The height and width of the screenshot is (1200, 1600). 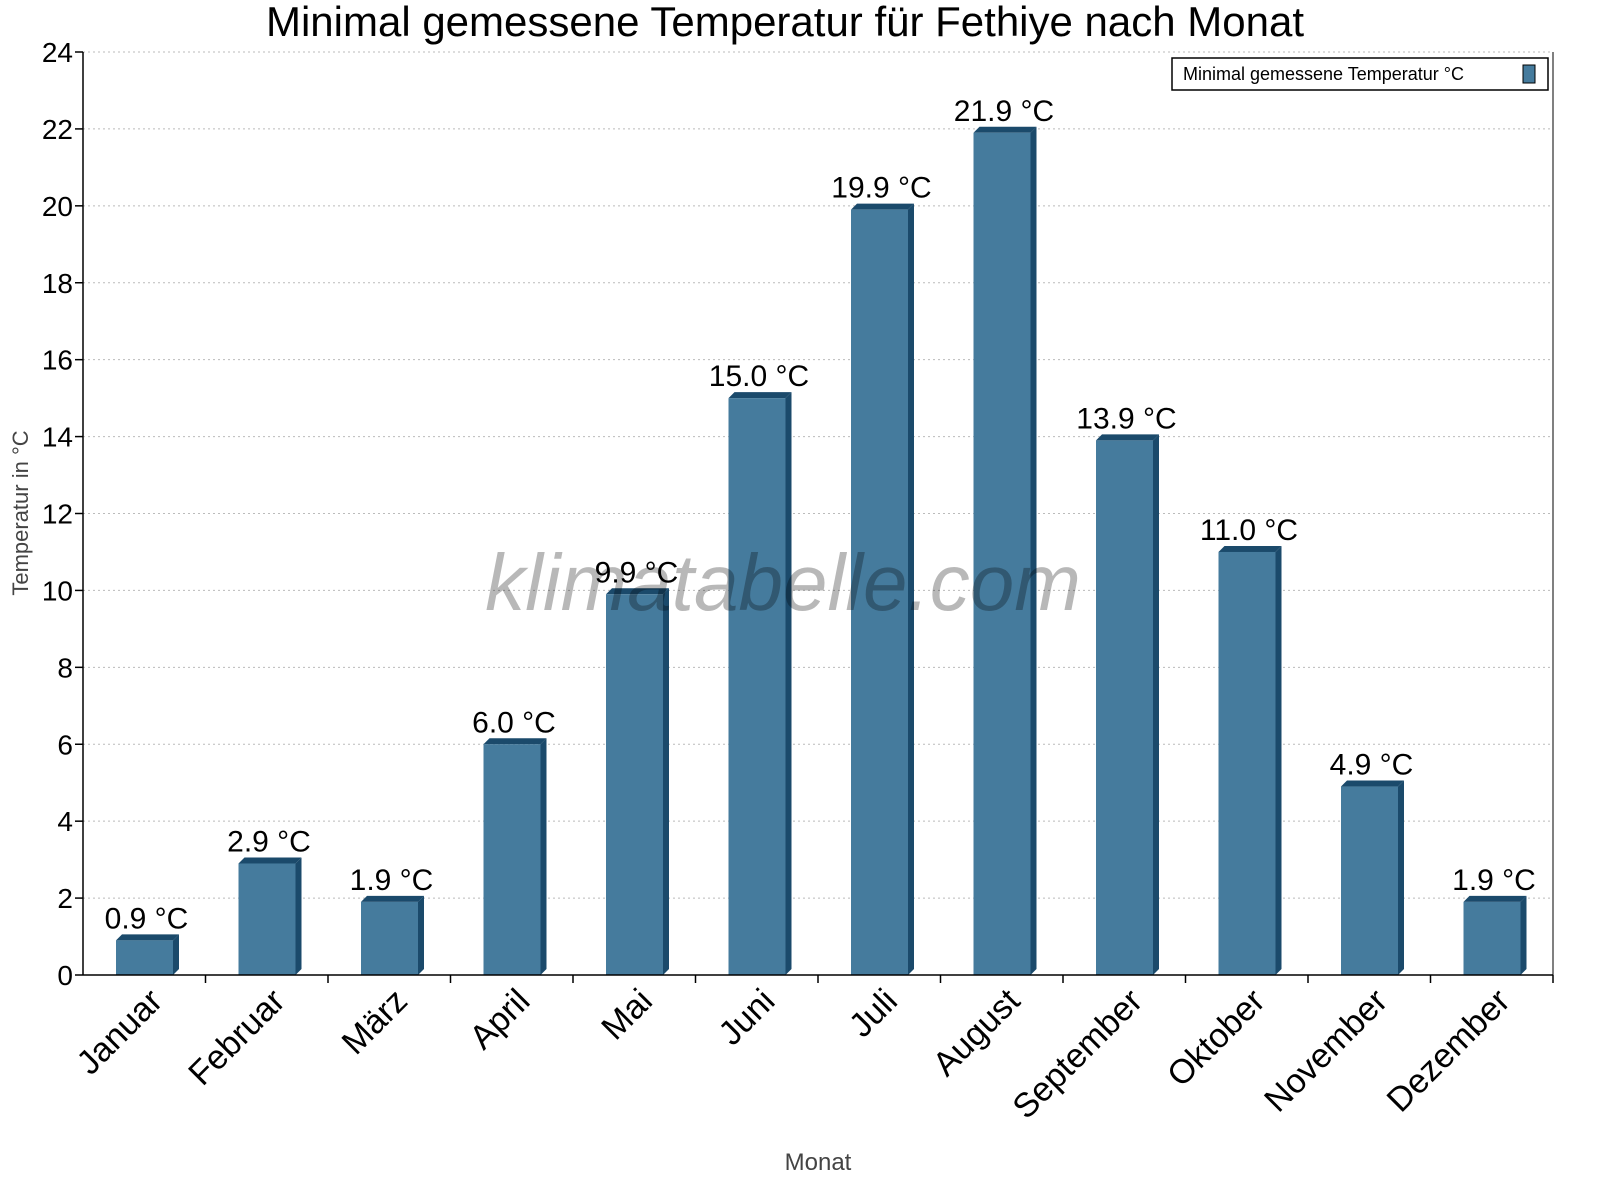 I want to click on y-tick-label: 18, so click(x=57, y=283).